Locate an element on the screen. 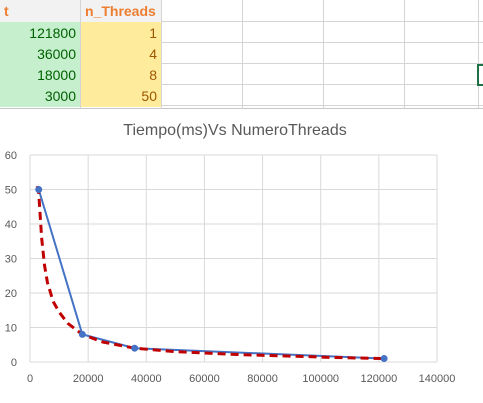 Image resolution: width=483 pixels, height=403 pixels. header-cell-t: t is located at coordinates (40, 11).